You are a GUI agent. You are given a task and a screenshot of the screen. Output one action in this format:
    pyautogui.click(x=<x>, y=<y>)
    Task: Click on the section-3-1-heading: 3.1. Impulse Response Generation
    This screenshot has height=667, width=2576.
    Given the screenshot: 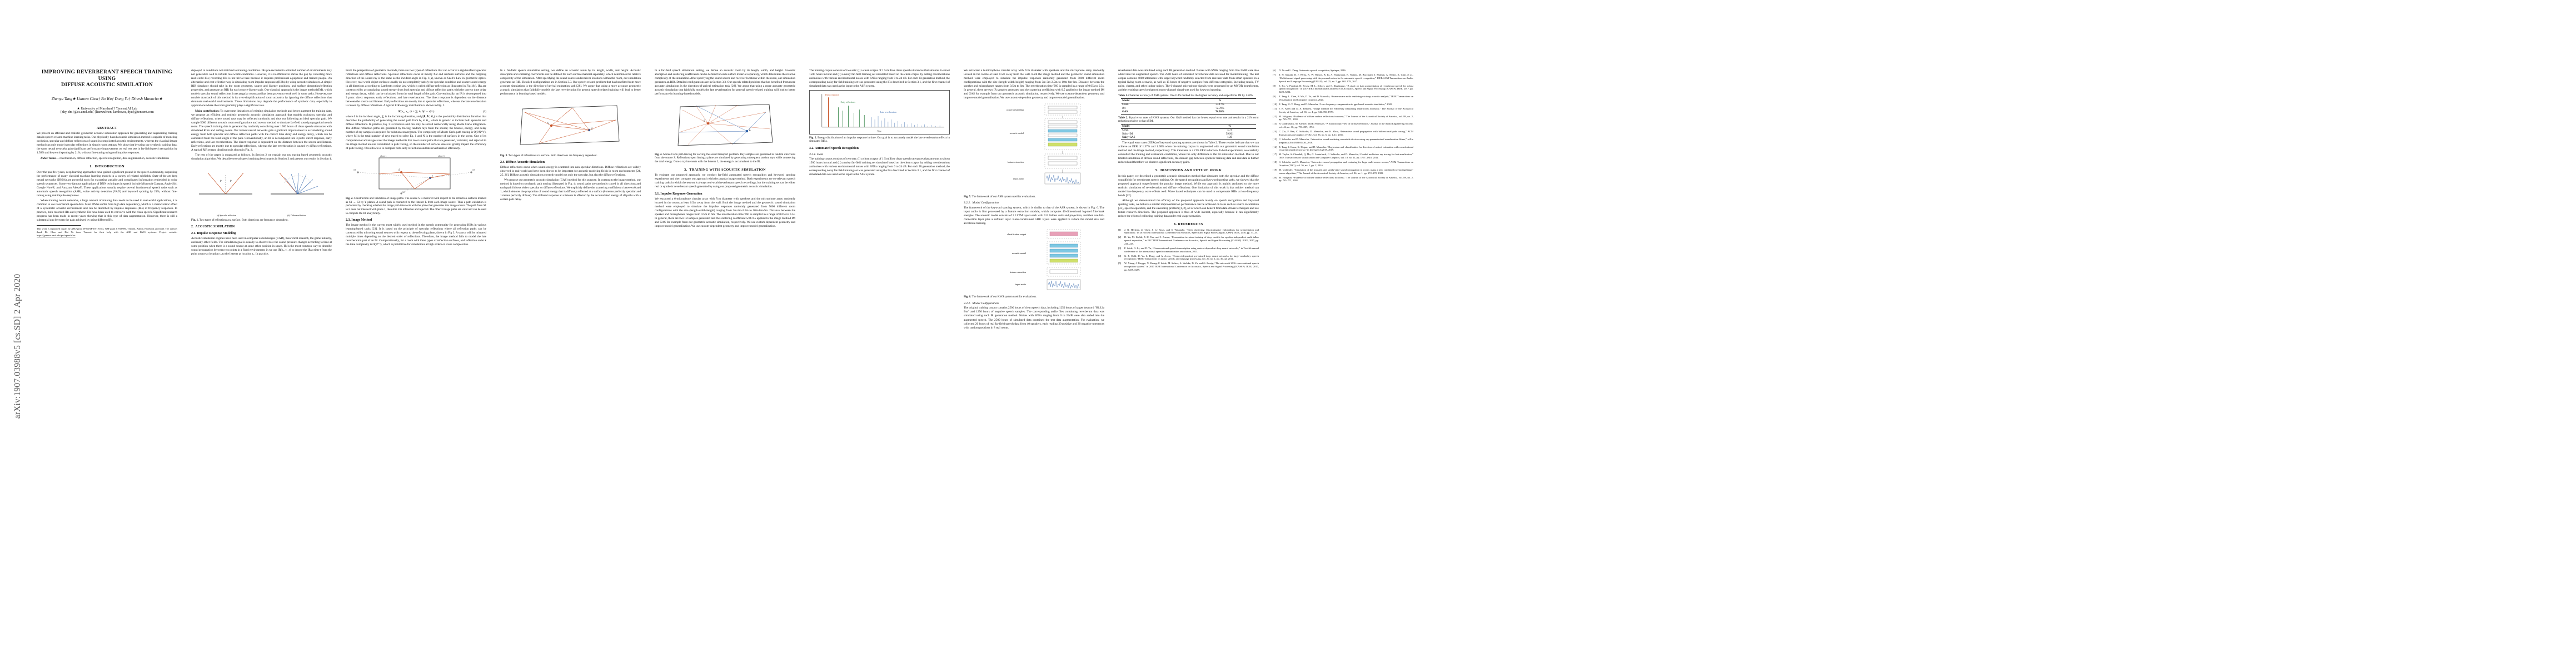 What is the action you would take?
    pyautogui.click(x=678, y=194)
    